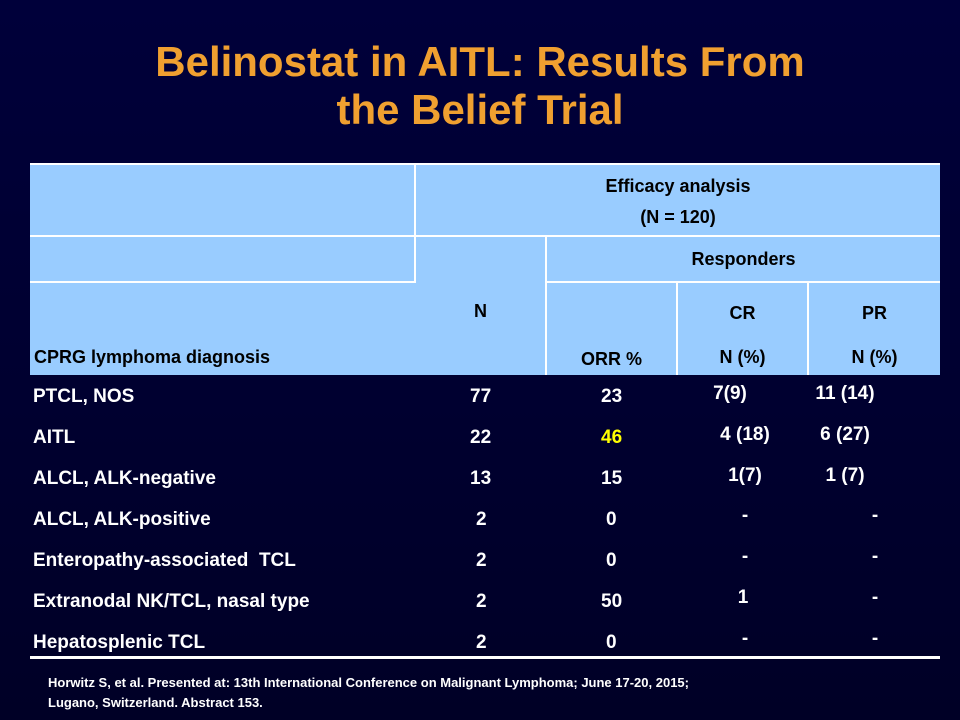 This screenshot has height=720, width=960. I want to click on footnote-line-2: Lugano, Switzerland. Abstract 153., so click(155, 702).